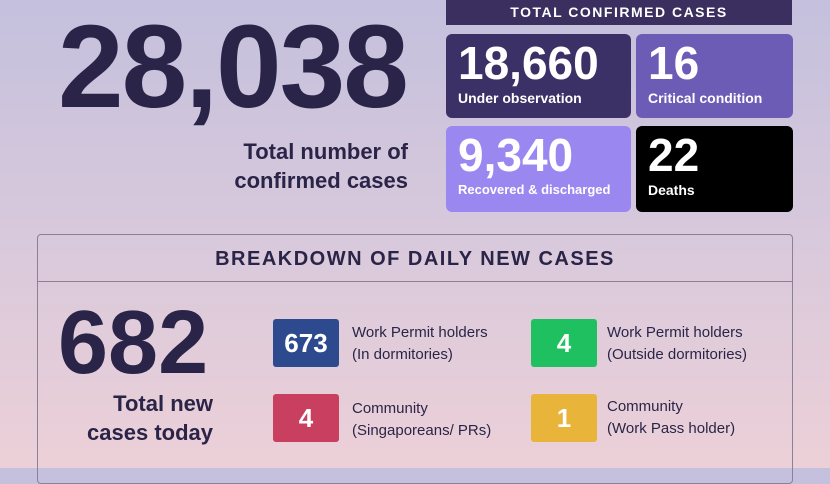 This screenshot has height=484, width=830. Describe the element at coordinates (564, 418) in the screenshot. I see `community-wp-count-badge: 1` at that location.